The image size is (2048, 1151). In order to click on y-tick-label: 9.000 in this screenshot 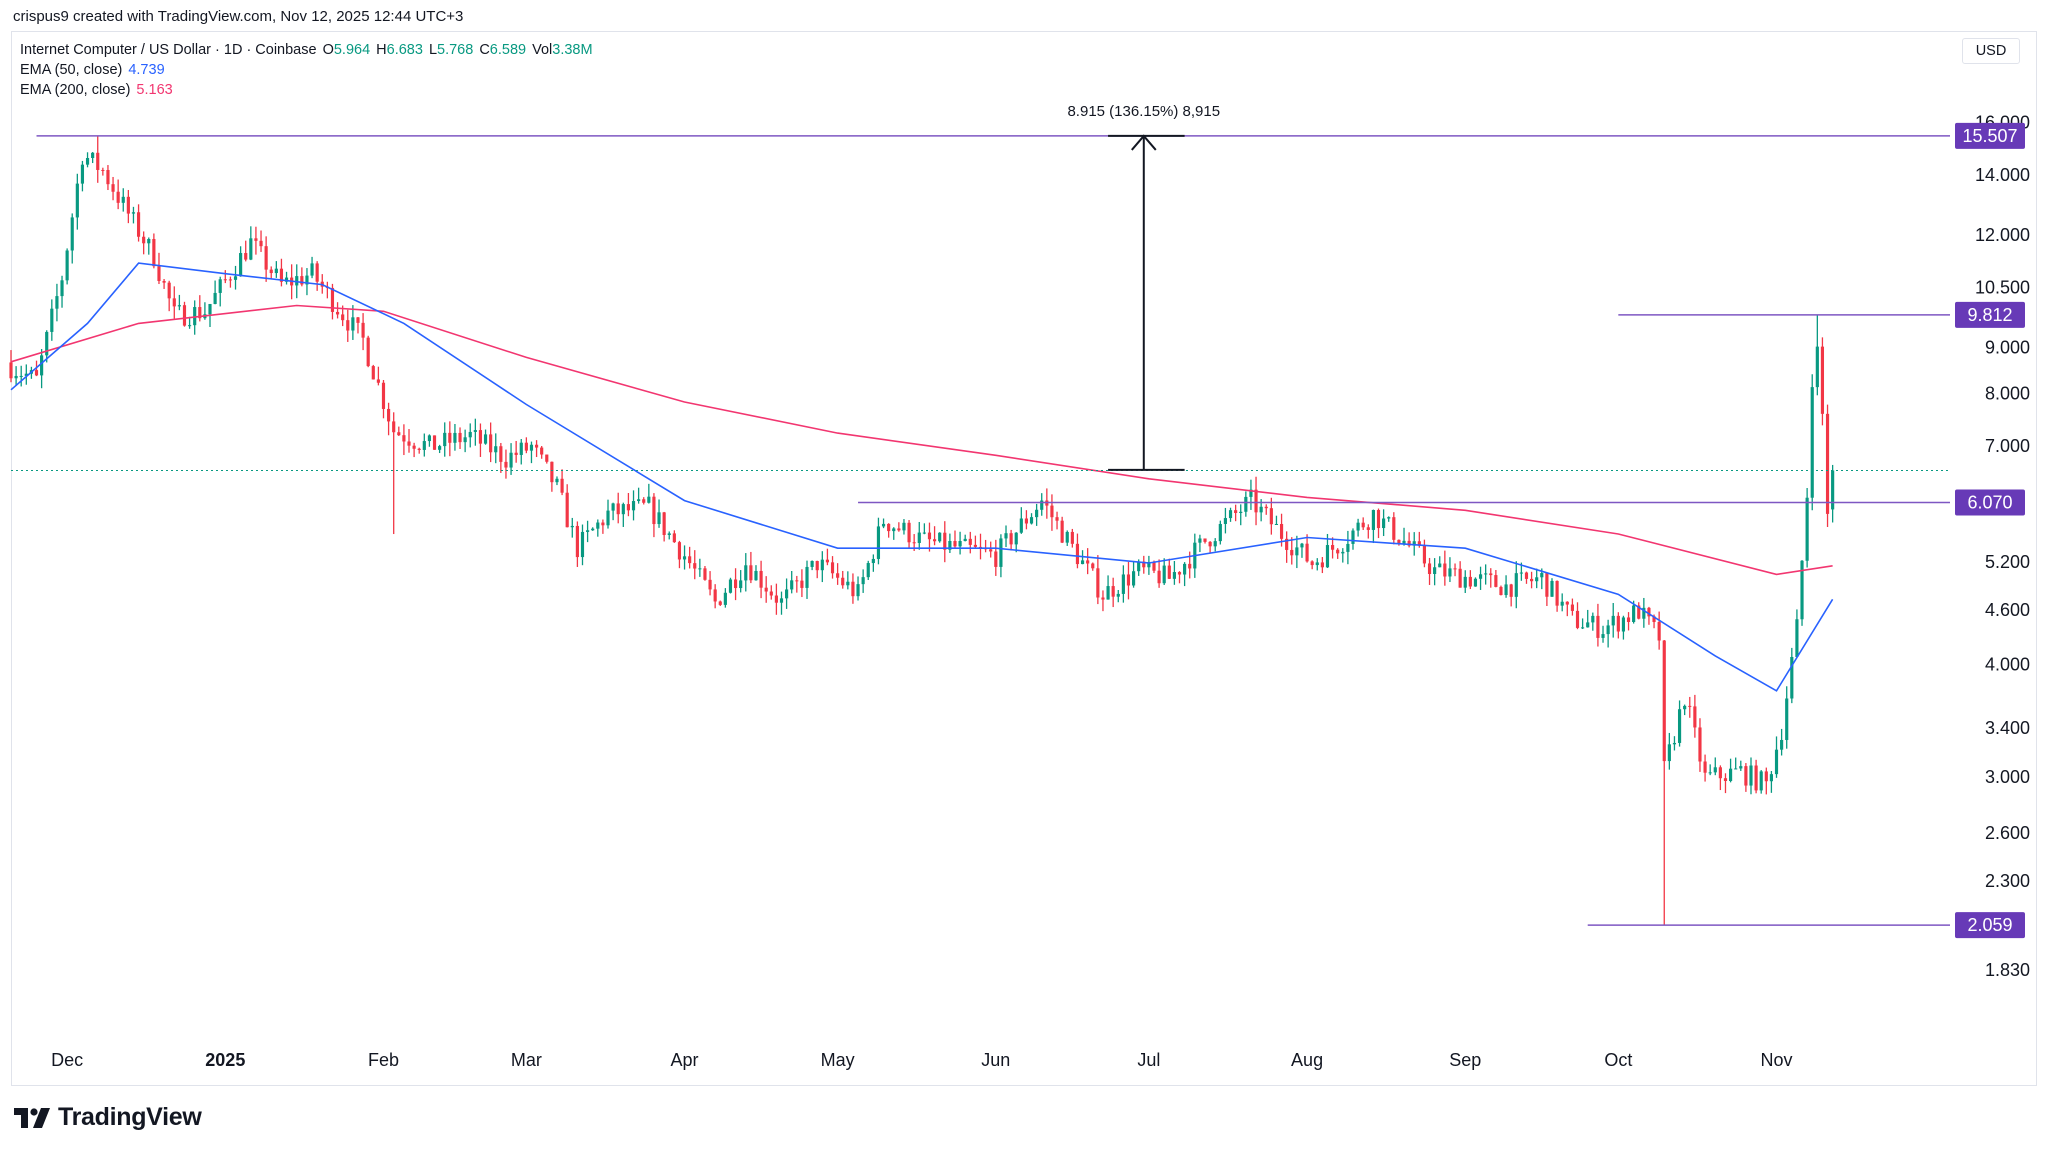, I will do `click(2007, 348)`.